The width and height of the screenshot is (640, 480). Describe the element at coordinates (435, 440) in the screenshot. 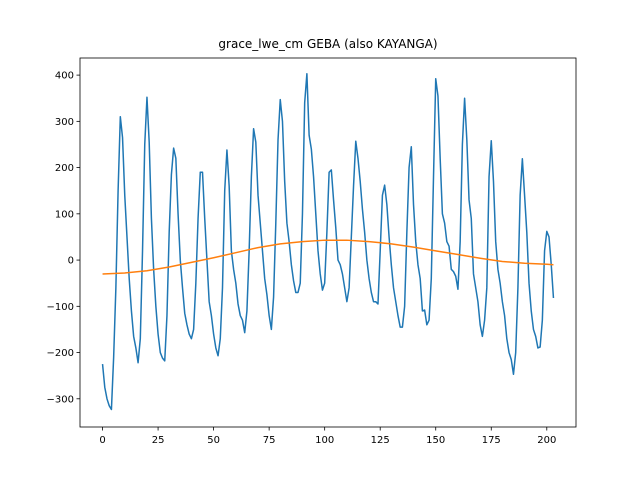

I see `x-tick-label: 150` at that location.